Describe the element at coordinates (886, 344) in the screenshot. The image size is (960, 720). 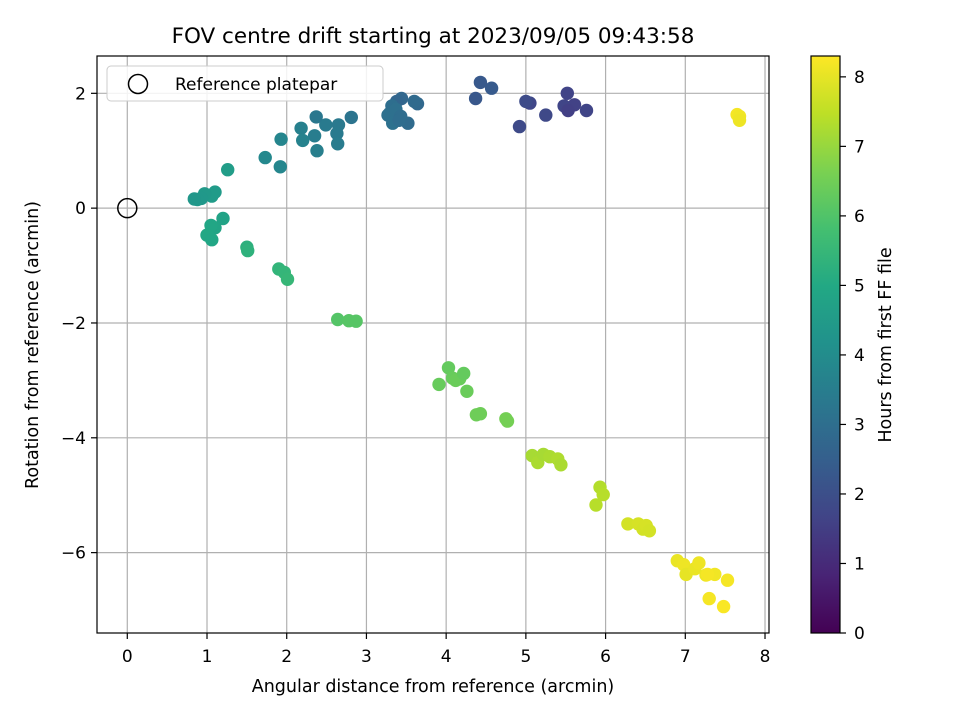
I see `colorbar-label: Hours from first FF file` at that location.